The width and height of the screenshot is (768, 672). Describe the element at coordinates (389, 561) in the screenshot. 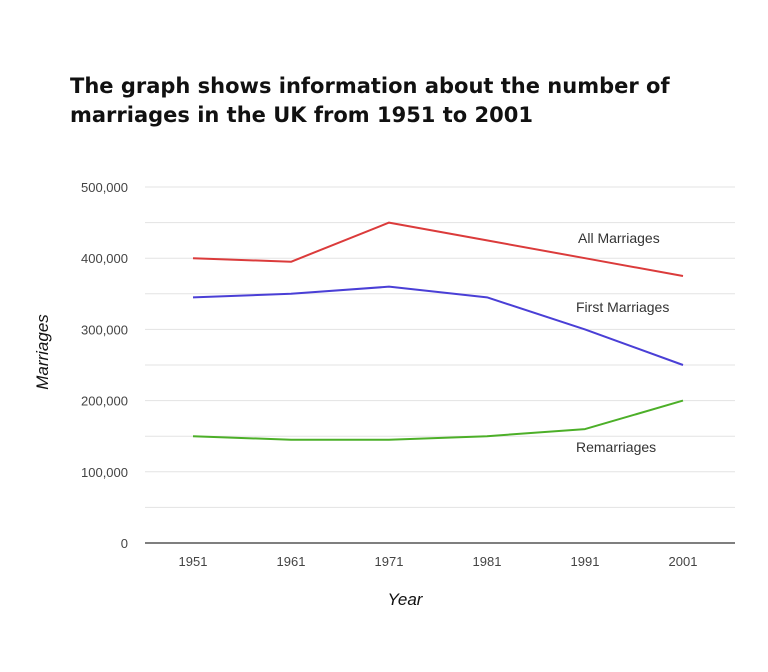

I see `x-tick-label: 1971` at that location.